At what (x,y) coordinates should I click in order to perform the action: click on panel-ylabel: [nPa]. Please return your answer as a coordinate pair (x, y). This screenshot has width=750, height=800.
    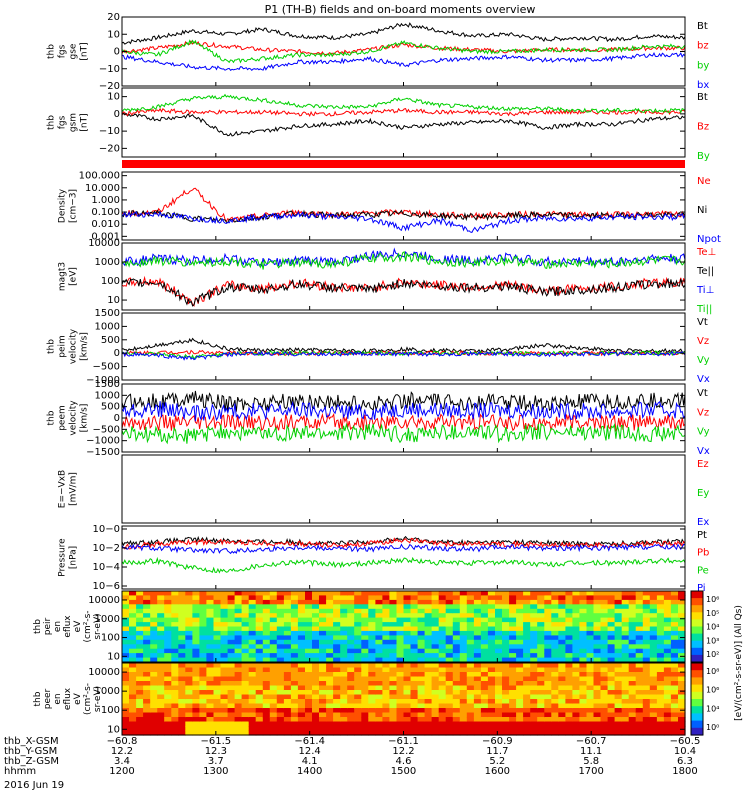
    Looking at the image, I should click on (74, 557).